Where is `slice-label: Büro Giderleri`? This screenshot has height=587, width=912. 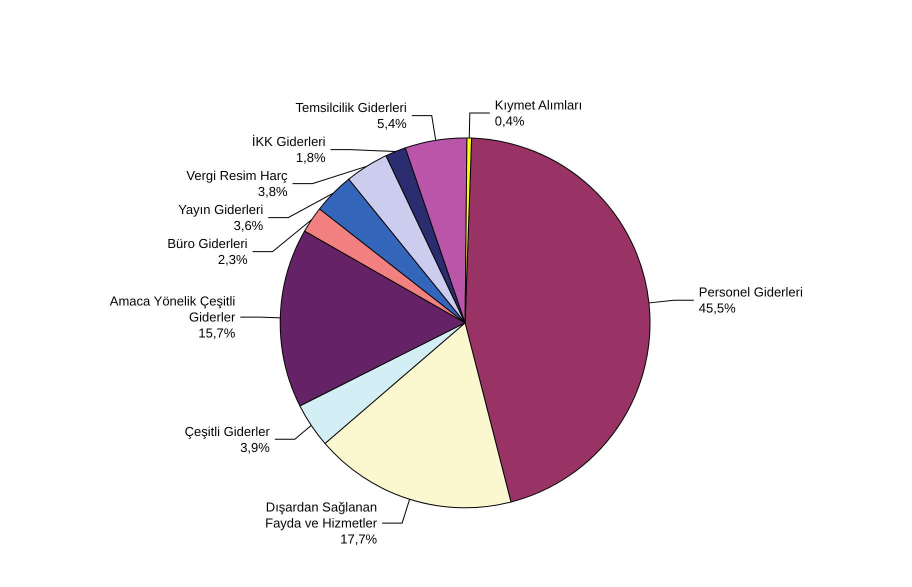
slice-label: Büro Giderleri is located at coordinates (207, 244).